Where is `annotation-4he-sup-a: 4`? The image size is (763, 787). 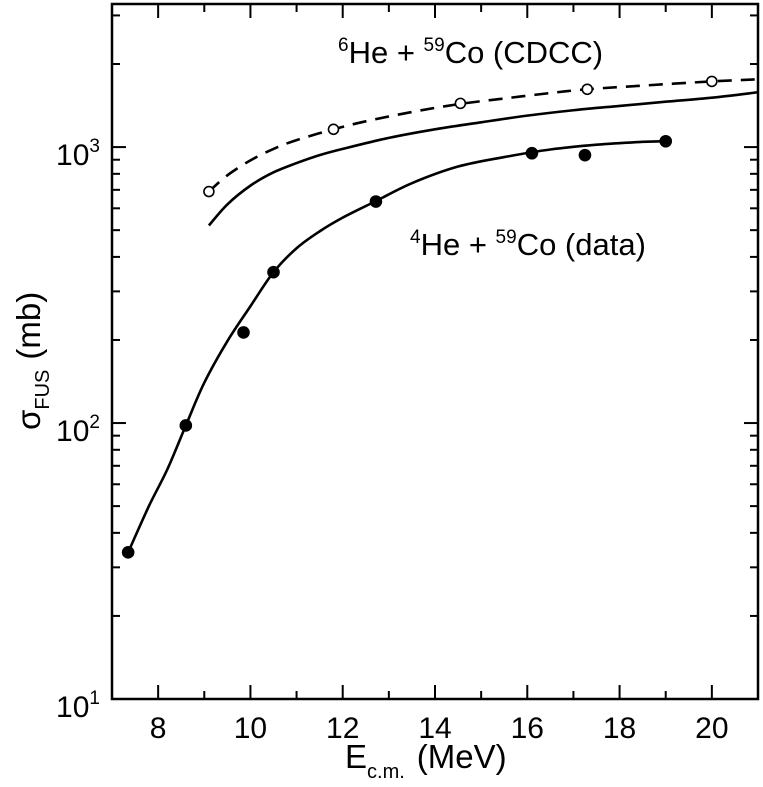
annotation-4he-sup-a: 4 is located at coordinates (415, 237).